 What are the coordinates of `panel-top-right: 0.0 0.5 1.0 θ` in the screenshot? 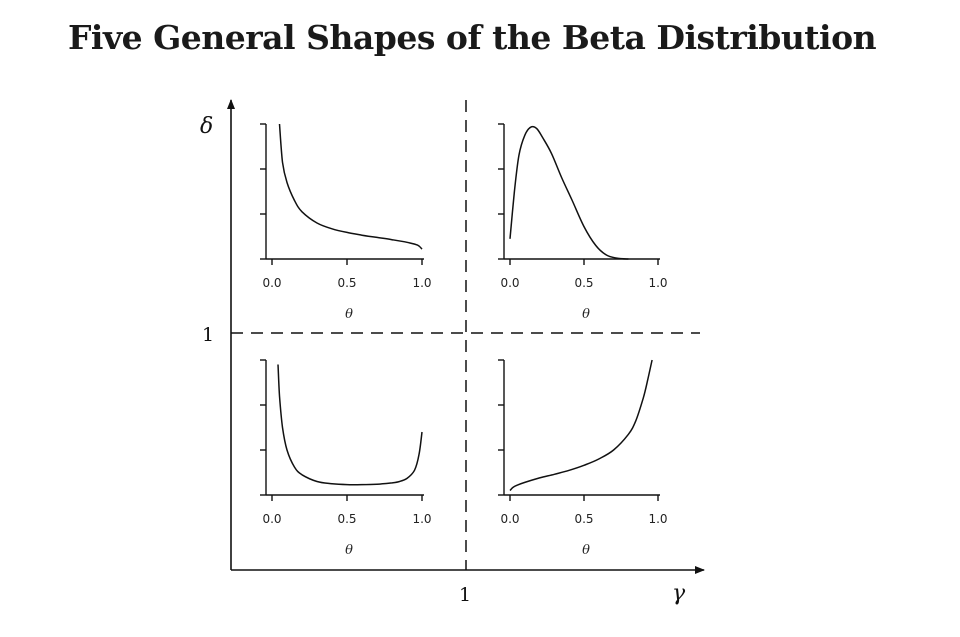 It's located at (583, 222).